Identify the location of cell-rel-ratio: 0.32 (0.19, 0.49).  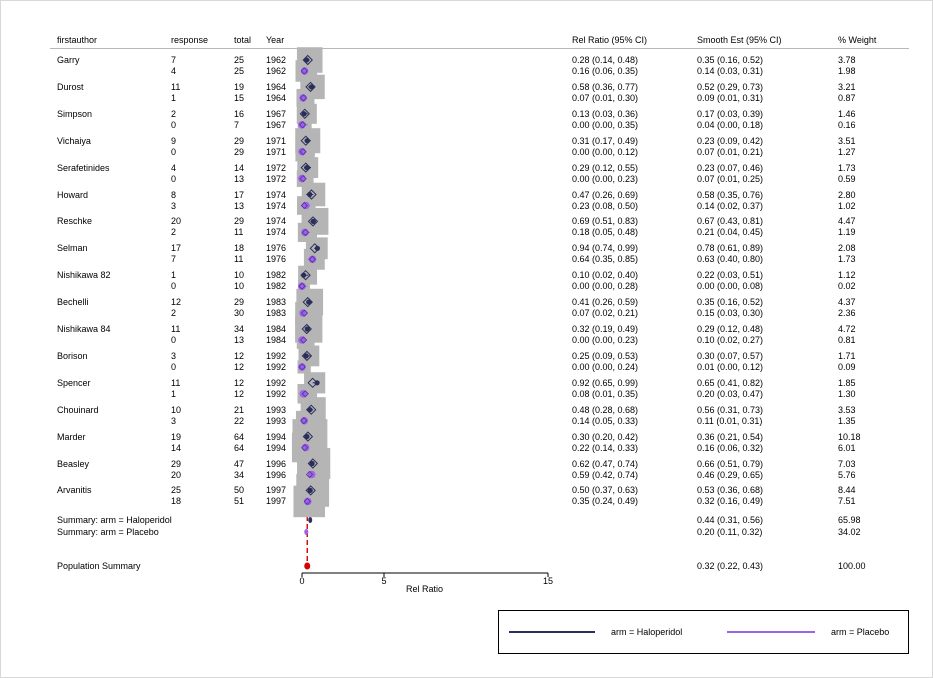
(605, 329).